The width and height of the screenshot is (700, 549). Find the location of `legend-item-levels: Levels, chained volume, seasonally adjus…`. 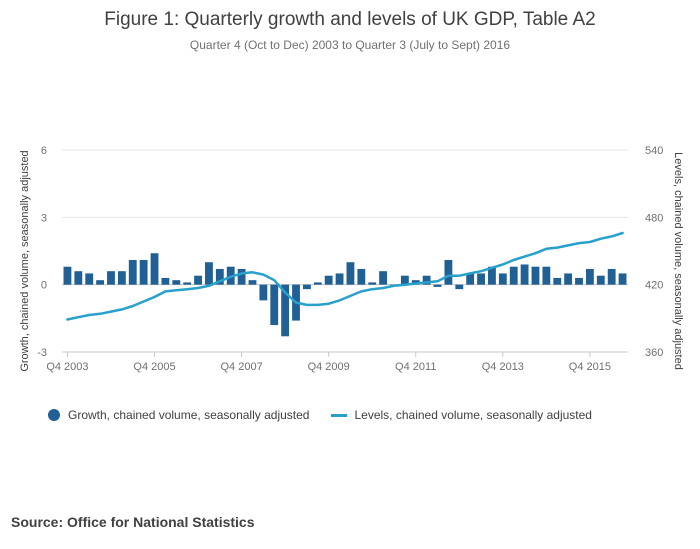

legend-item-levels: Levels, chained volume, seasonally adjus… is located at coordinates (461, 415).